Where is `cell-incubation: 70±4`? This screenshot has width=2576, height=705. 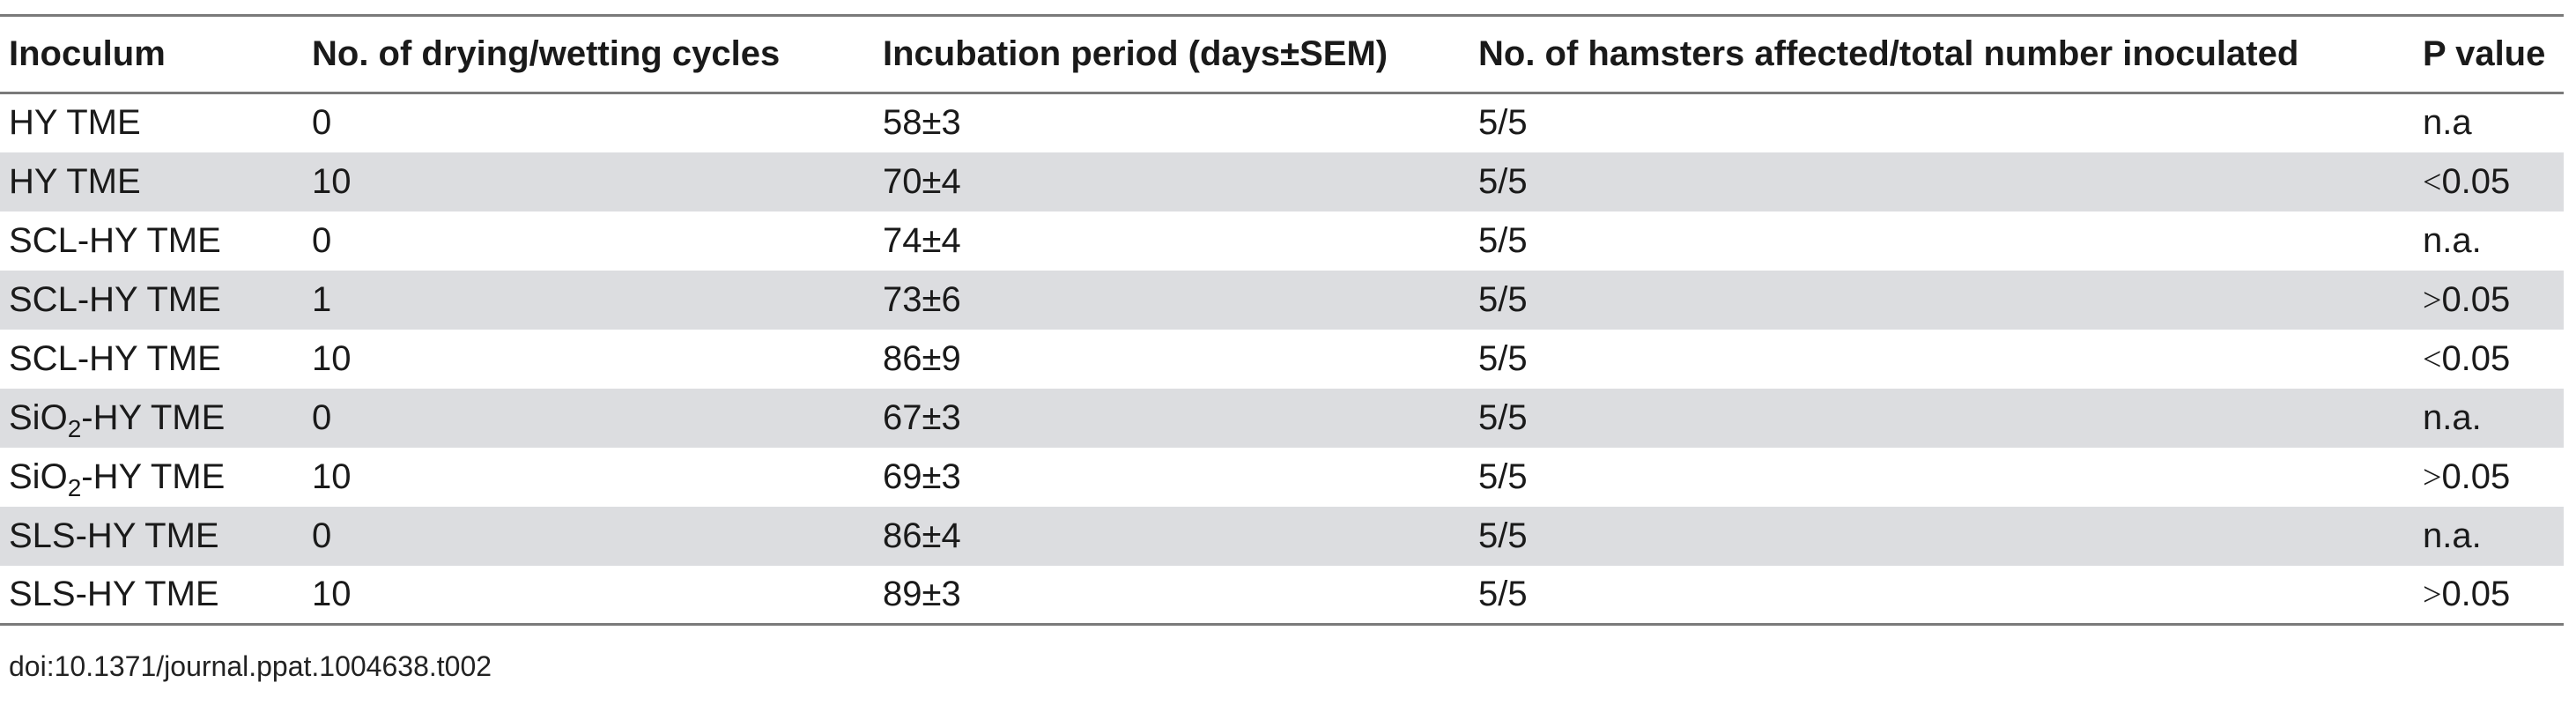 cell-incubation: 70±4 is located at coordinates (1171, 182).